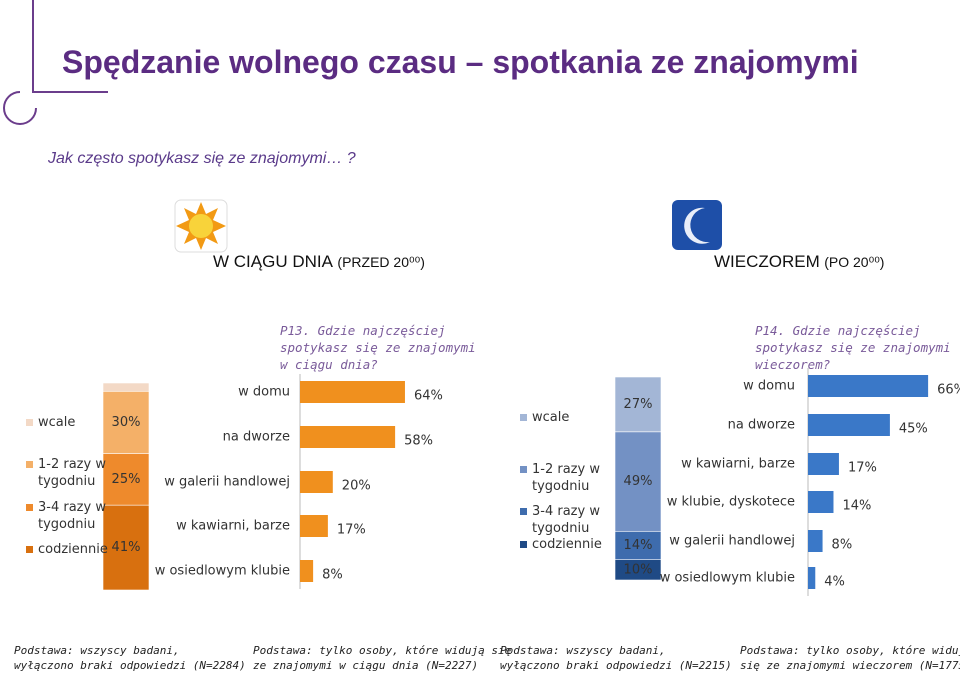  What do you see at coordinates (638, 569) in the screenshot?
I see `value-label: 10%` at bounding box center [638, 569].